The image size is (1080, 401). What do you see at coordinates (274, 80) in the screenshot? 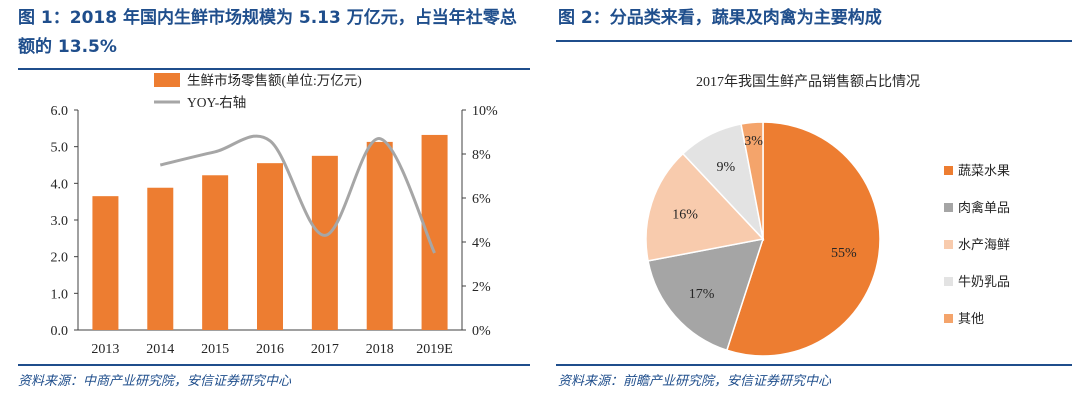
I see `legend-bar-label: 生鲜市场零售额(单位:万亿元)` at bounding box center [274, 80].